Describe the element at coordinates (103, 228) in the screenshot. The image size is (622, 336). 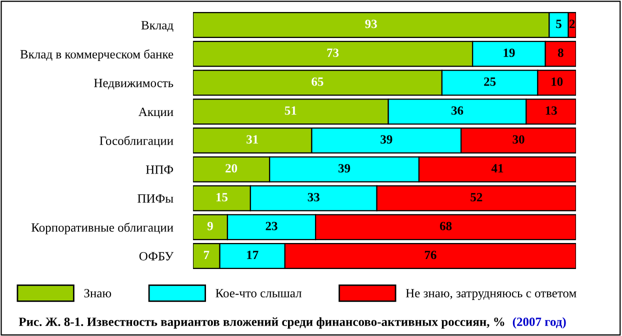
I see `y-tick-label: Корпоративные облигации` at that location.